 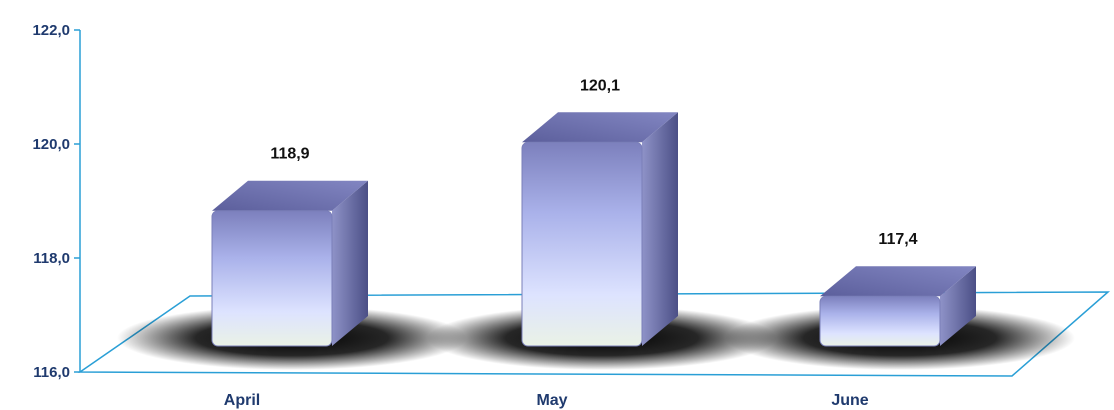 What do you see at coordinates (897, 239) in the screenshot?
I see `data-label: 117,4` at bounding box center [897, 239].